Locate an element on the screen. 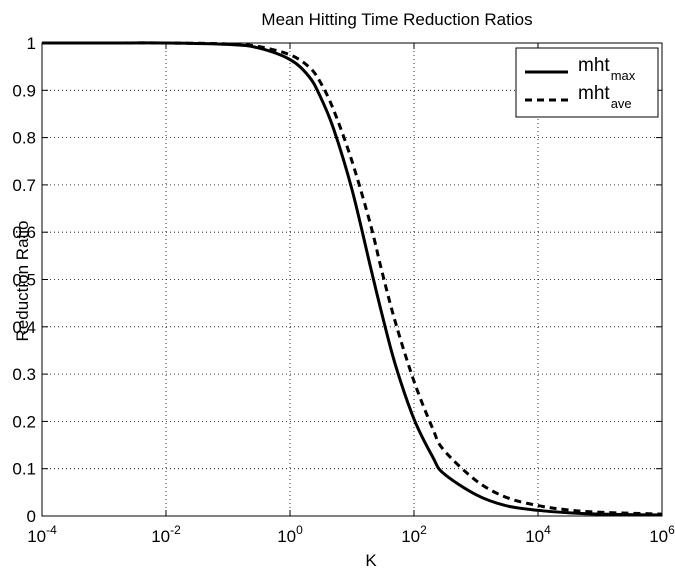 This screenshot has height=569, width=675. y-tick-label: 0.5 is located at coordinates (24, 280).